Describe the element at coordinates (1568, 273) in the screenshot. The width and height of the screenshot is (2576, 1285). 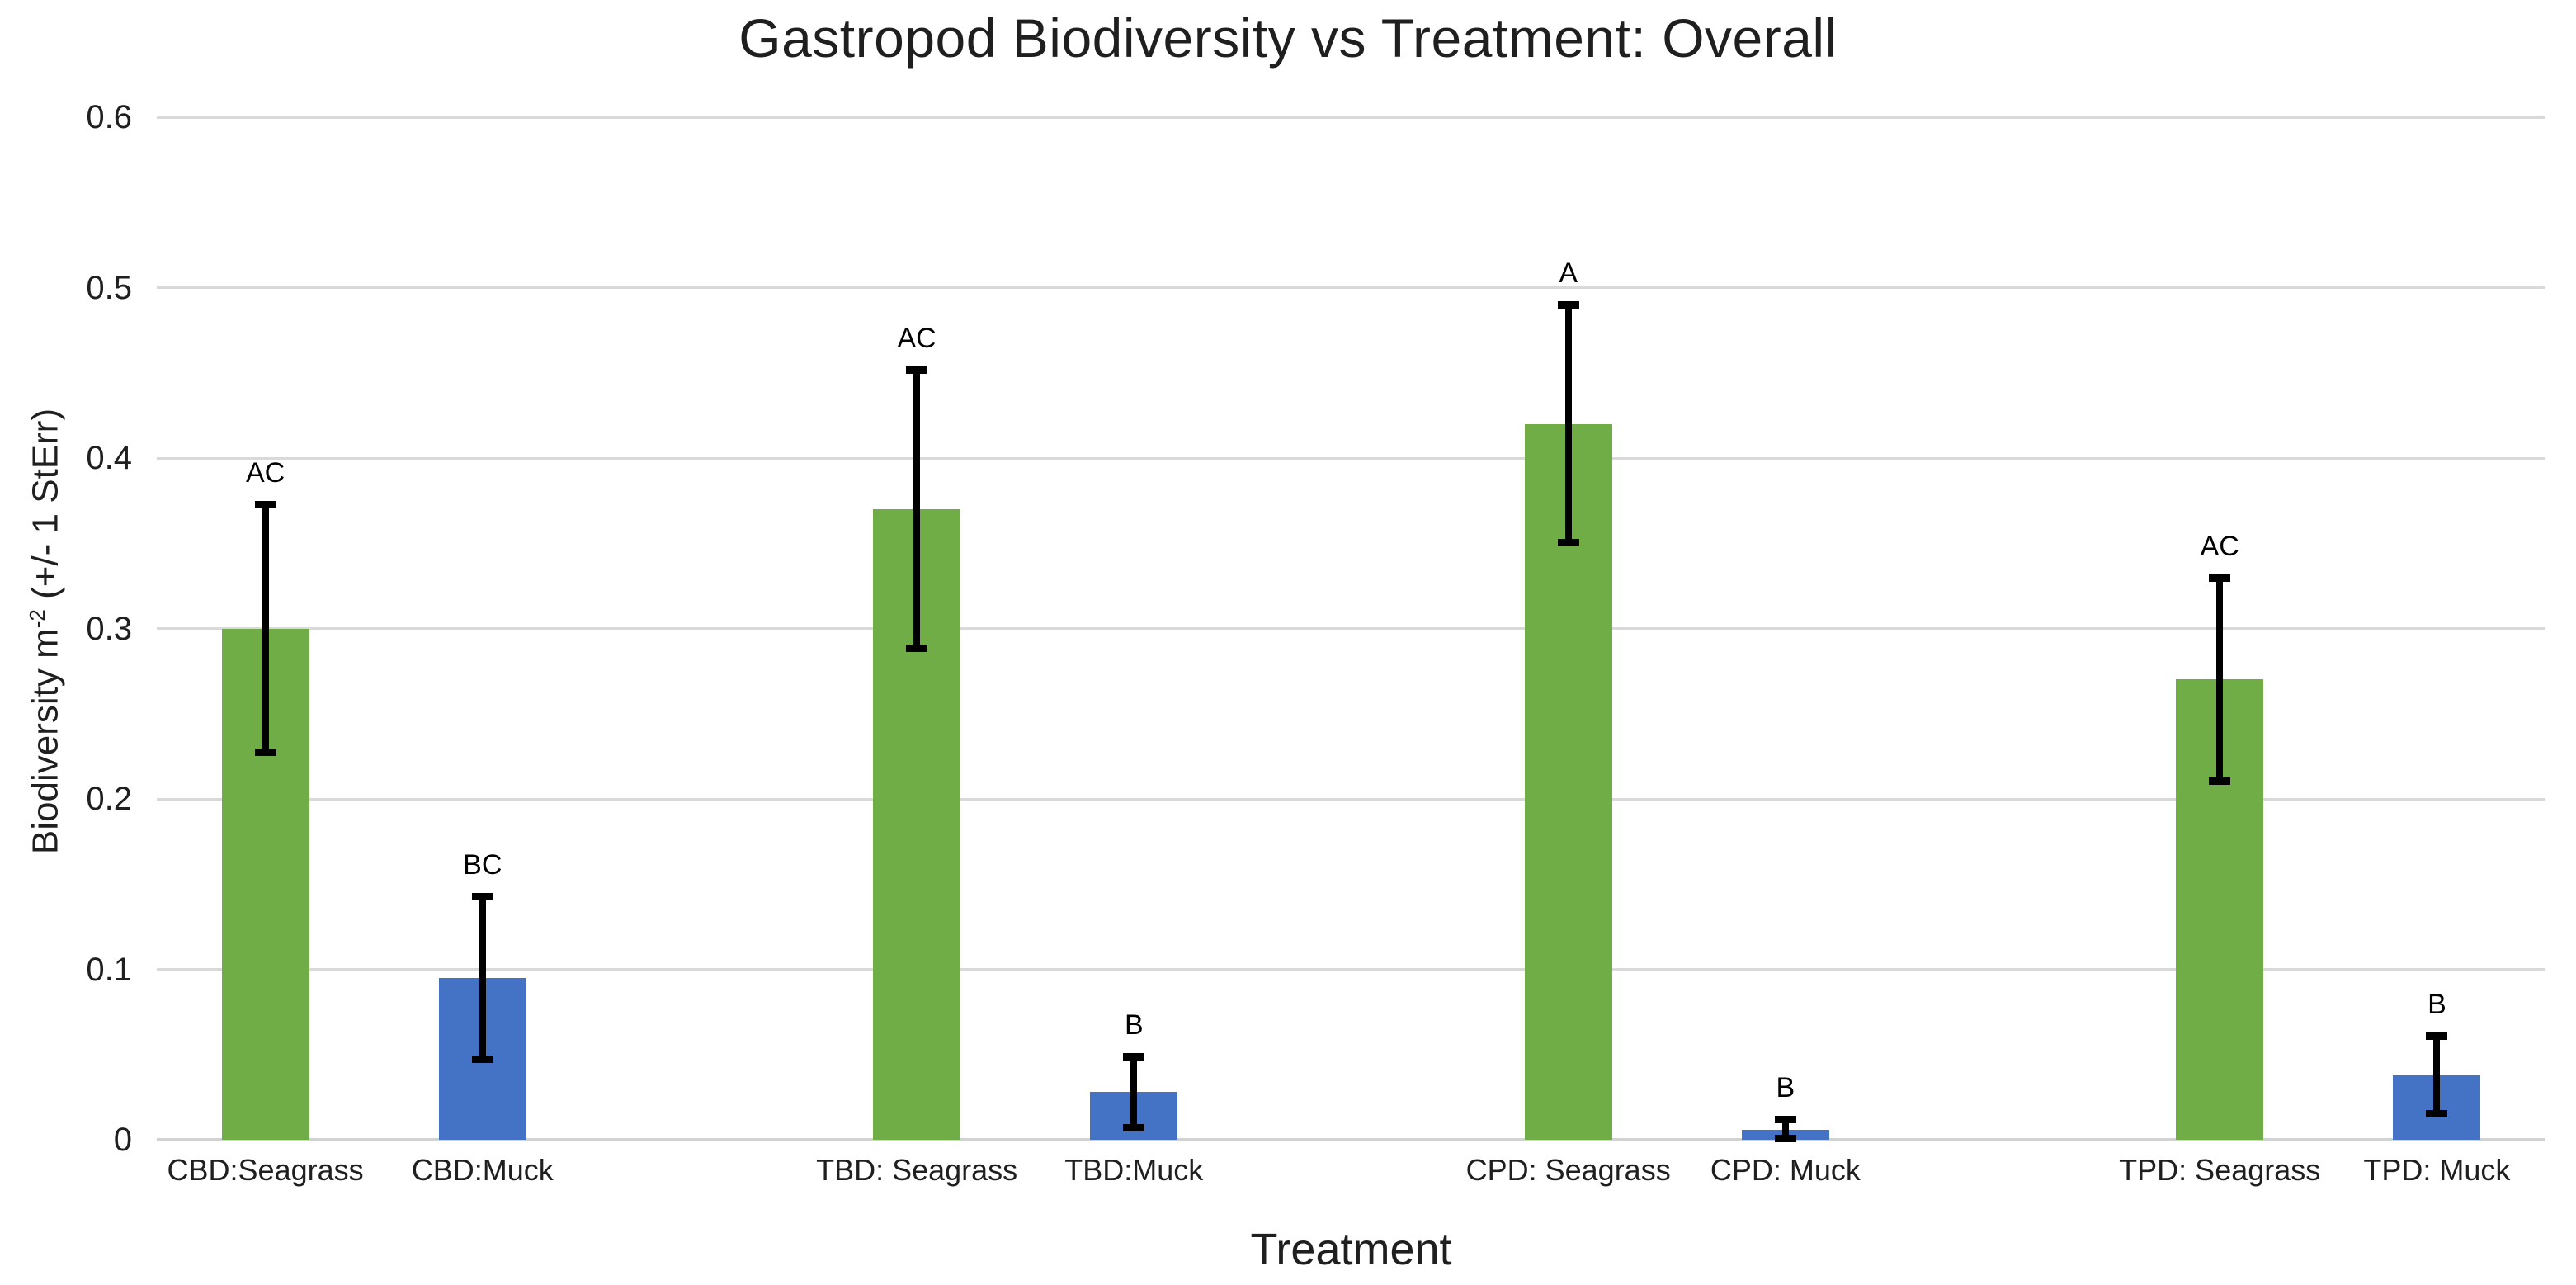
I see `significance-letter: A` at that location.